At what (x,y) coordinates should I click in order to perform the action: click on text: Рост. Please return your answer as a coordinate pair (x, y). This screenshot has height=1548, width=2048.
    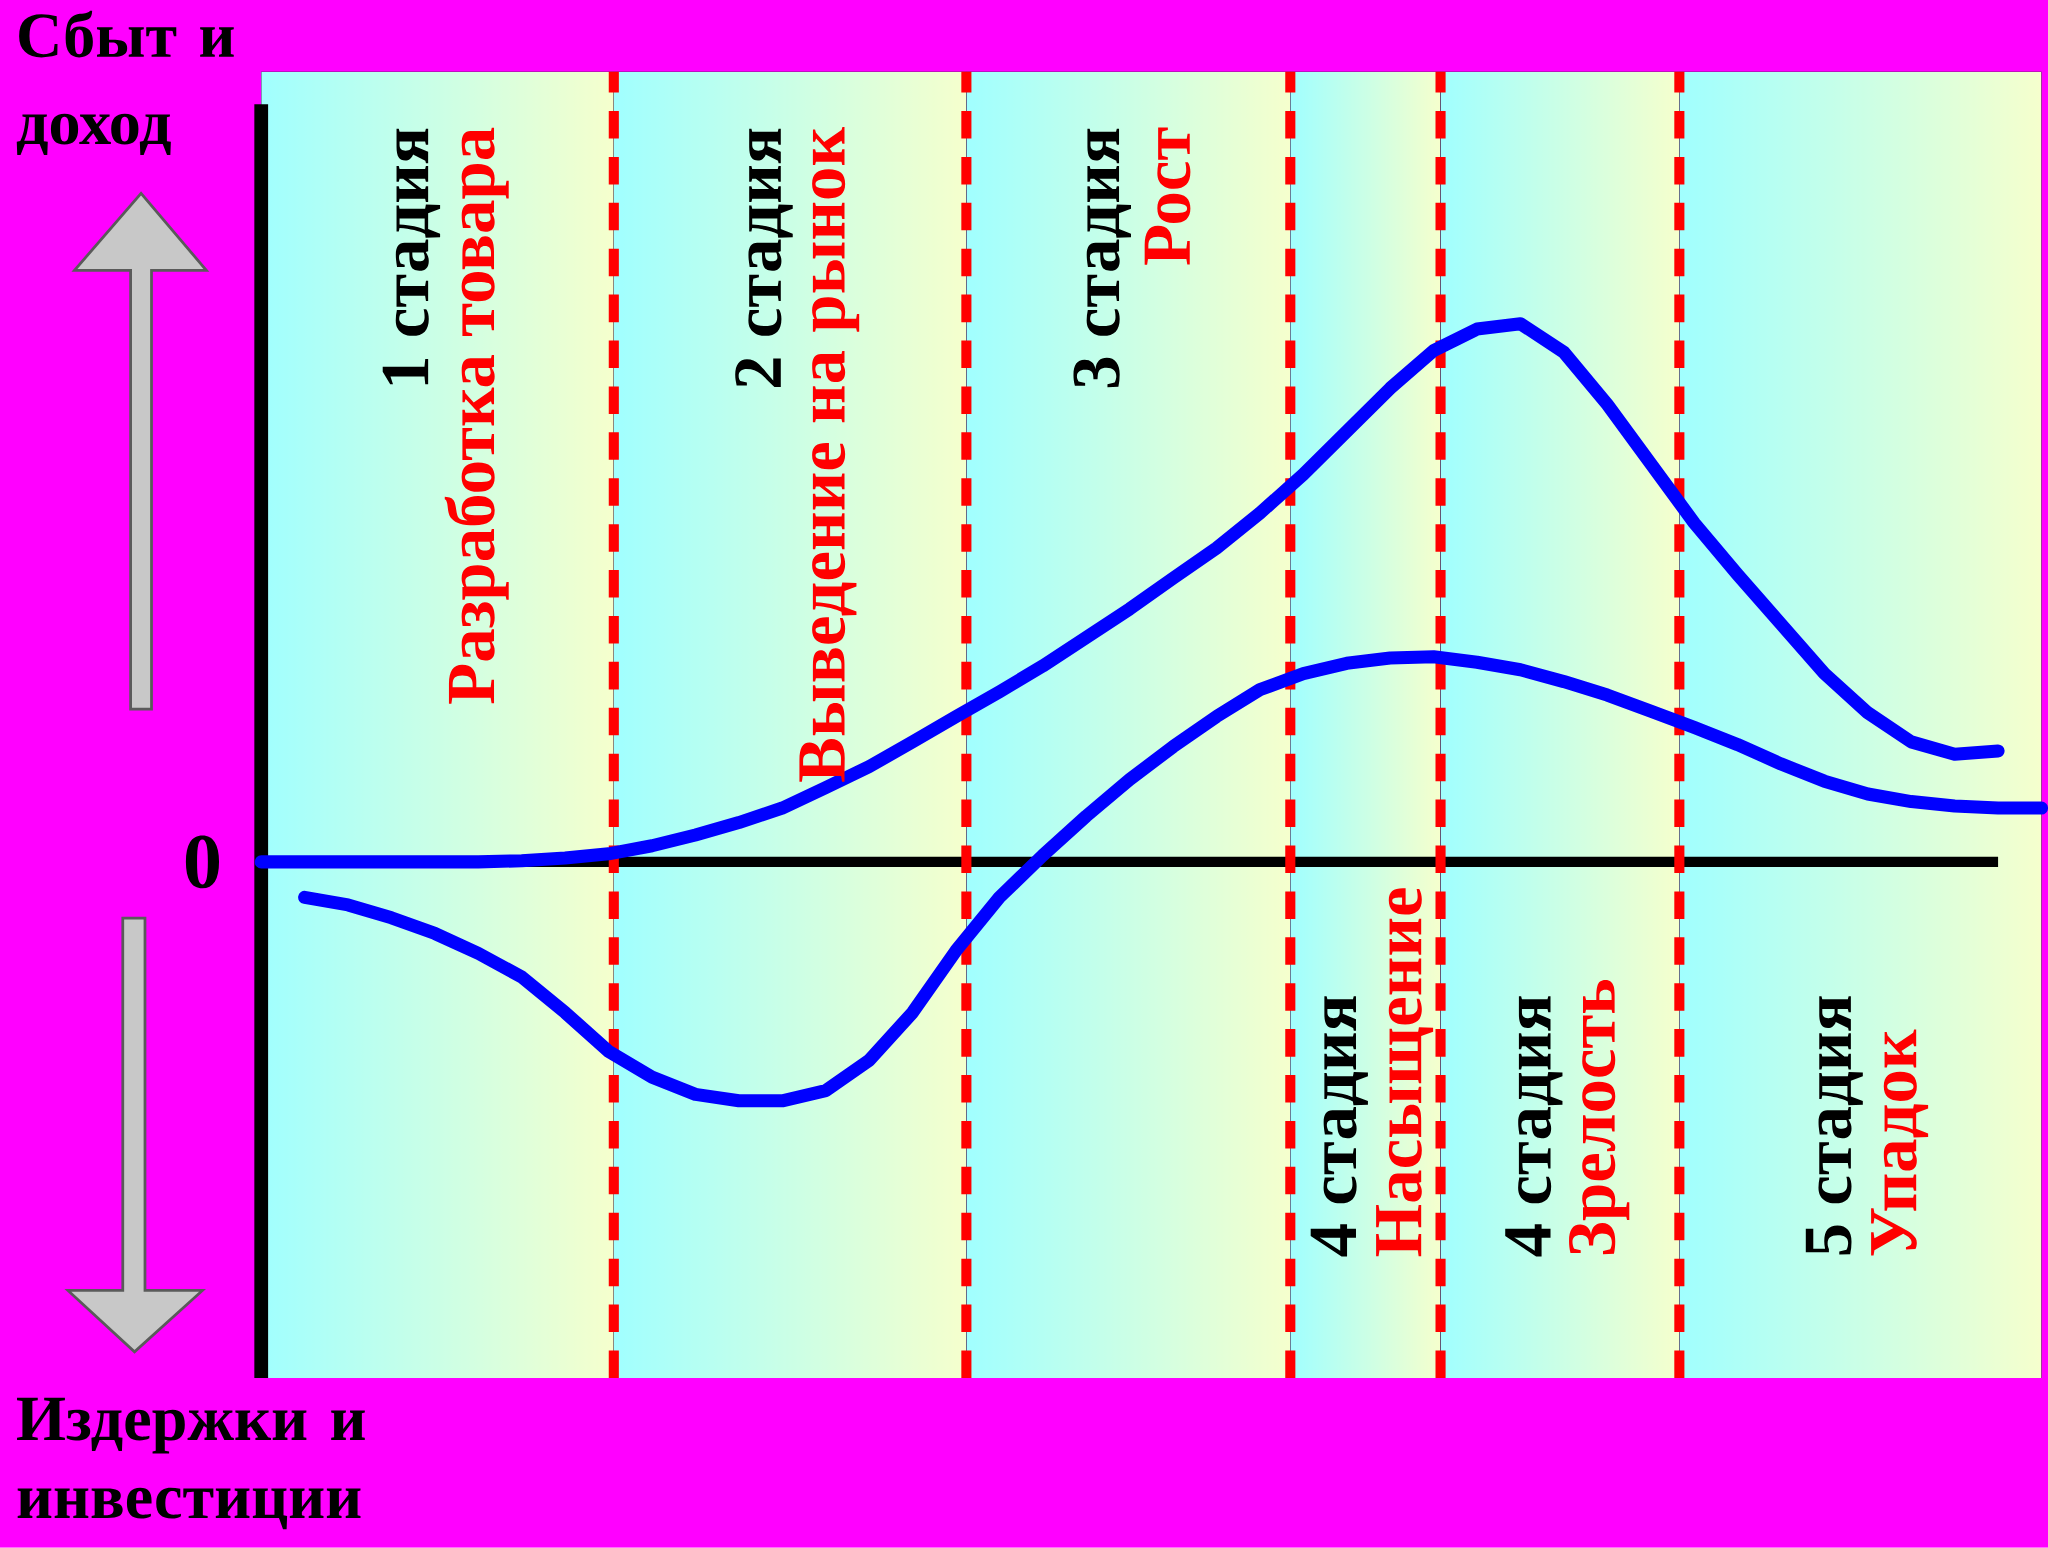
    Looking at the image, I should click on (1167, 196).